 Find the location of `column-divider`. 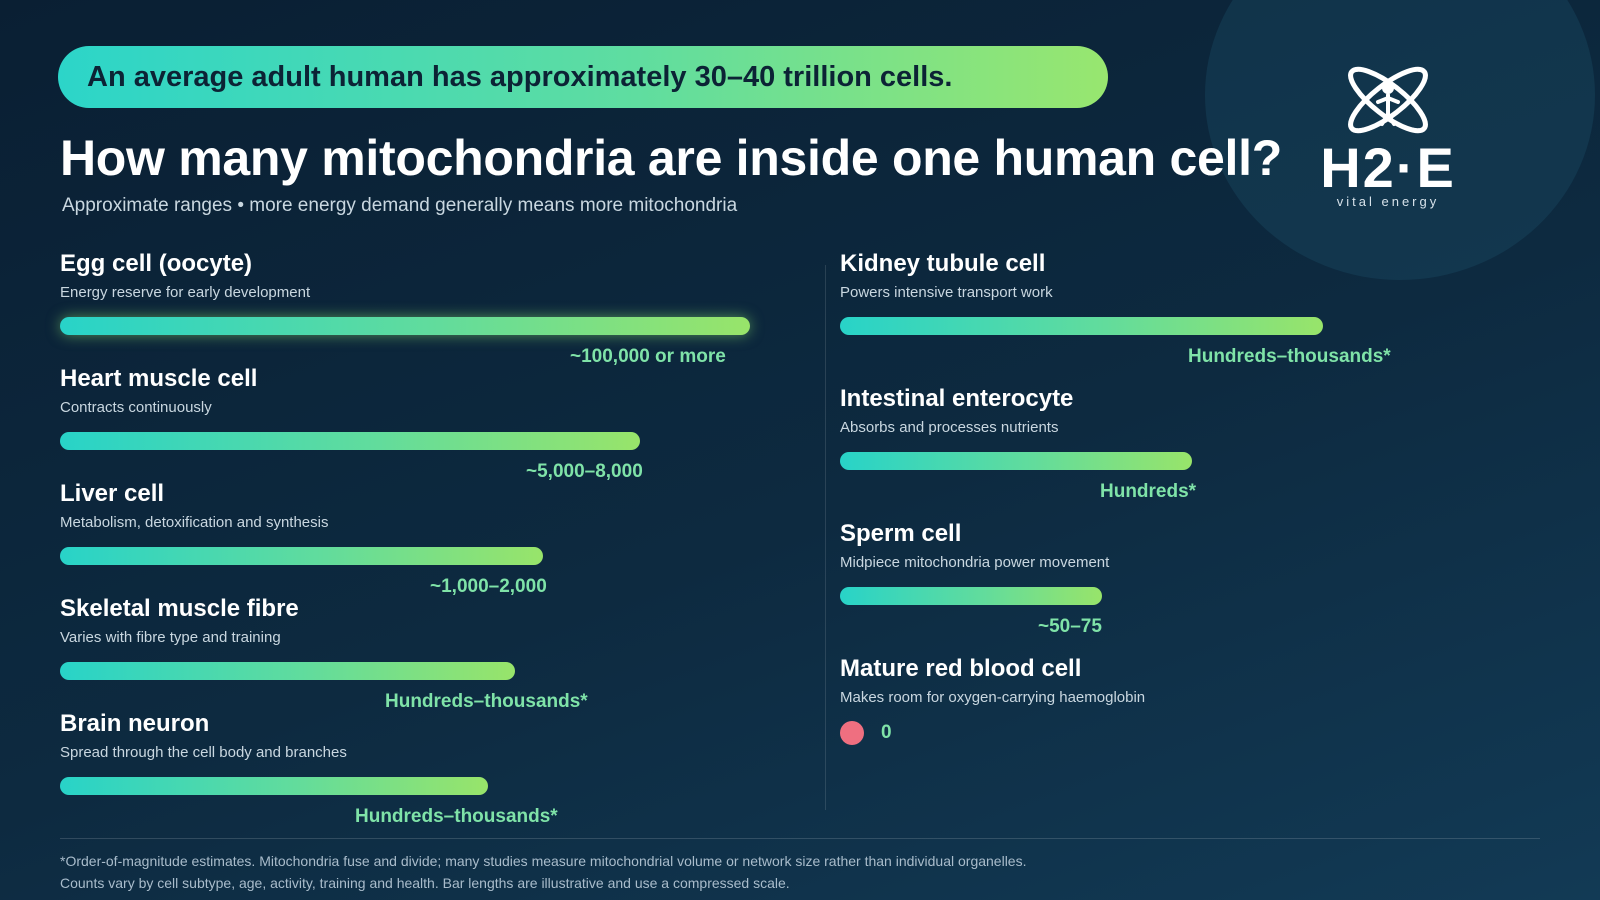

column-divider is located at coordinates (825, 537).